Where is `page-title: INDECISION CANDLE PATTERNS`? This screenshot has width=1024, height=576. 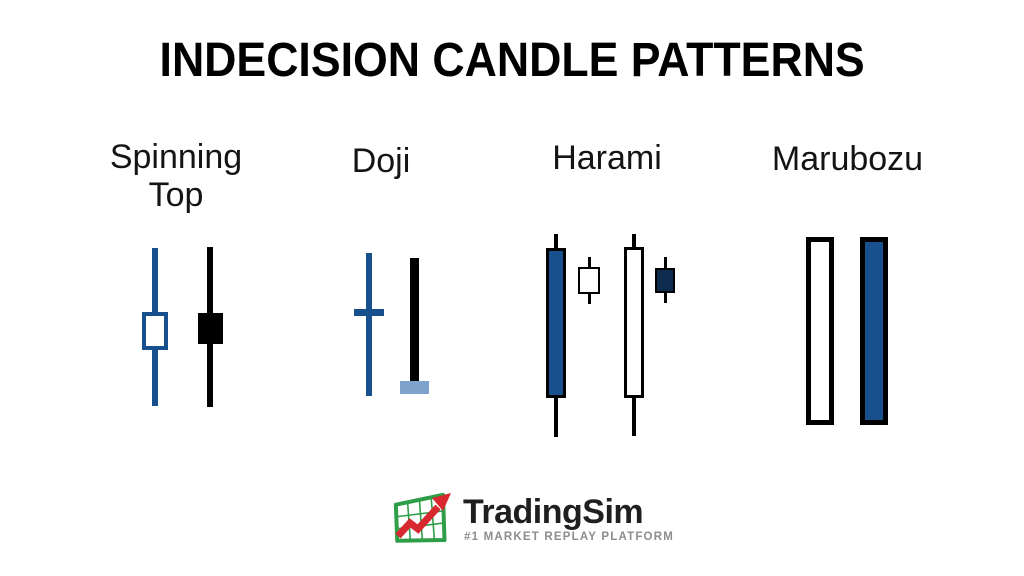
page-title: INDECISION CANDLE PATTERNS is located at coordinates (512, 60).